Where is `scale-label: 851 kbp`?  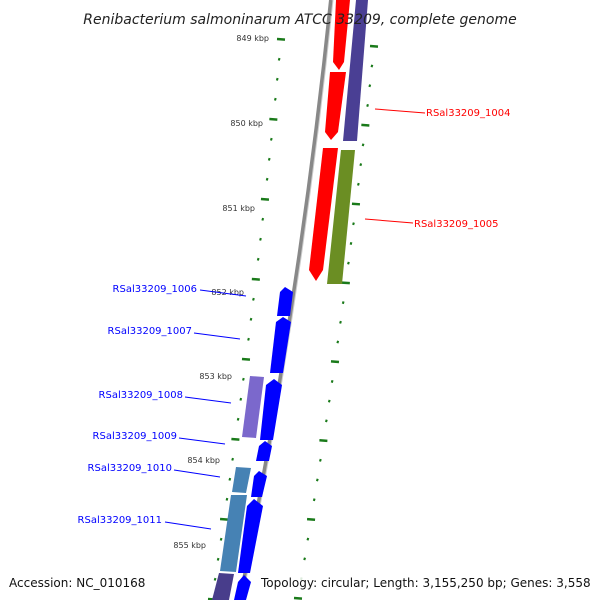 scale-label: 851 kbp is located at coordinates (238, 208).